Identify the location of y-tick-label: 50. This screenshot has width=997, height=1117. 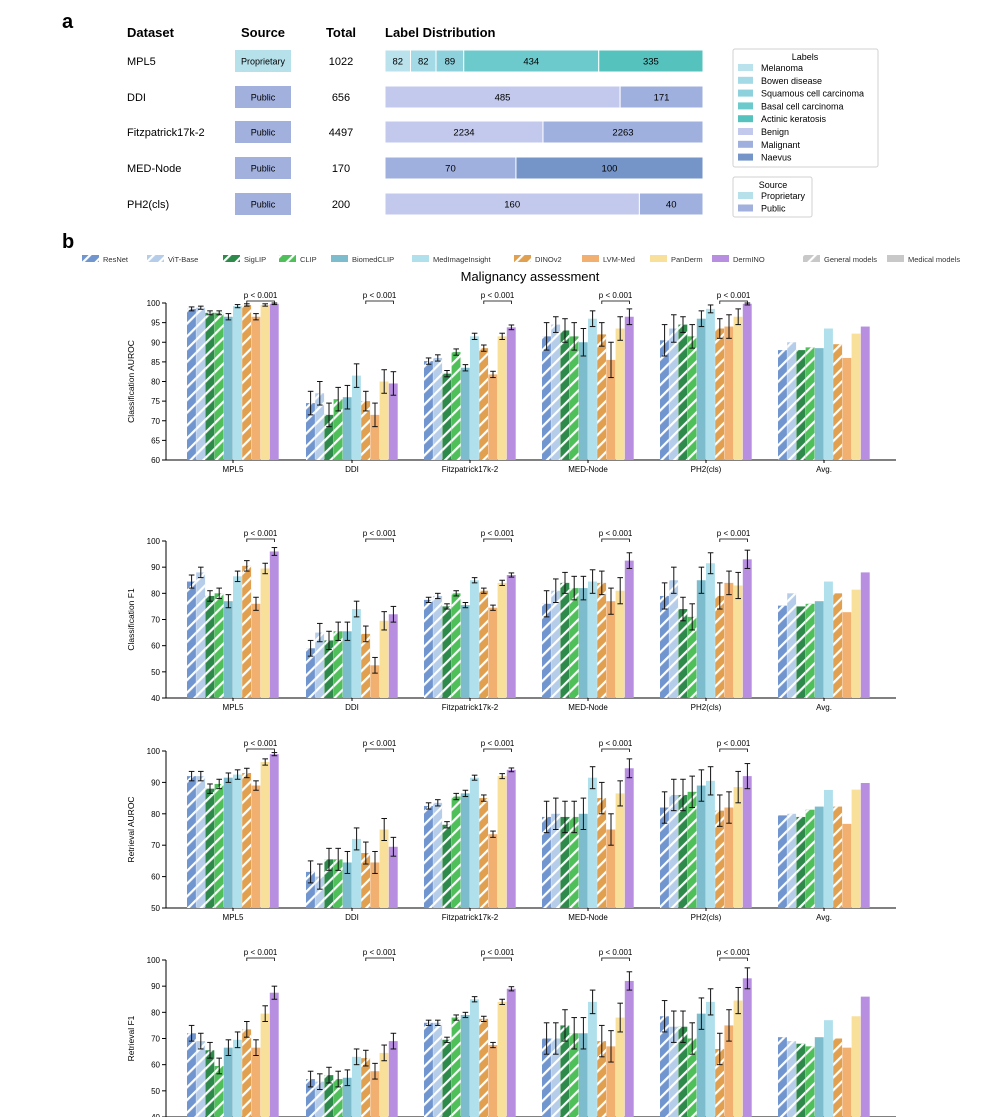
(155, 1091).